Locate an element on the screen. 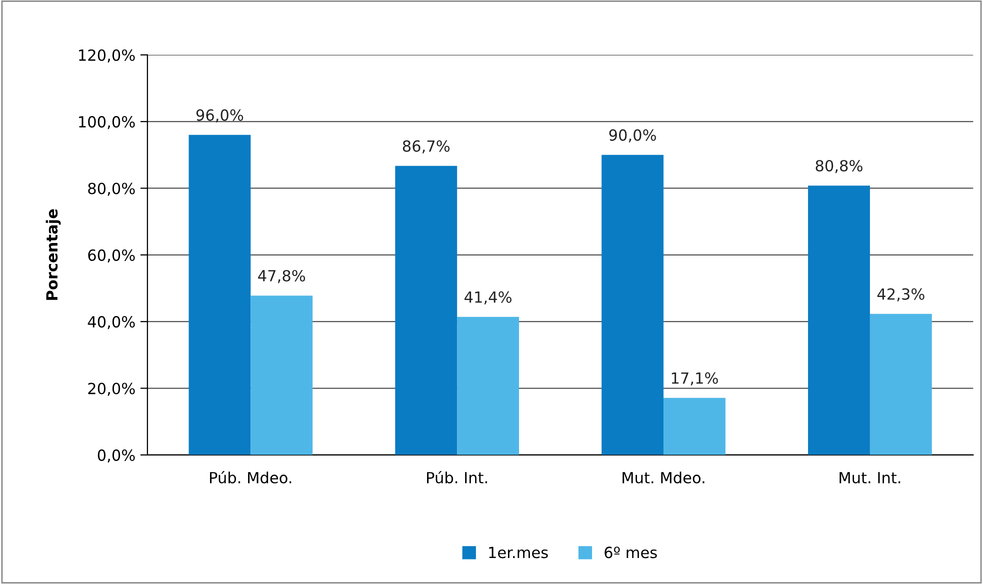  legend-label: 6º mes is located at coordinates (630, 552).